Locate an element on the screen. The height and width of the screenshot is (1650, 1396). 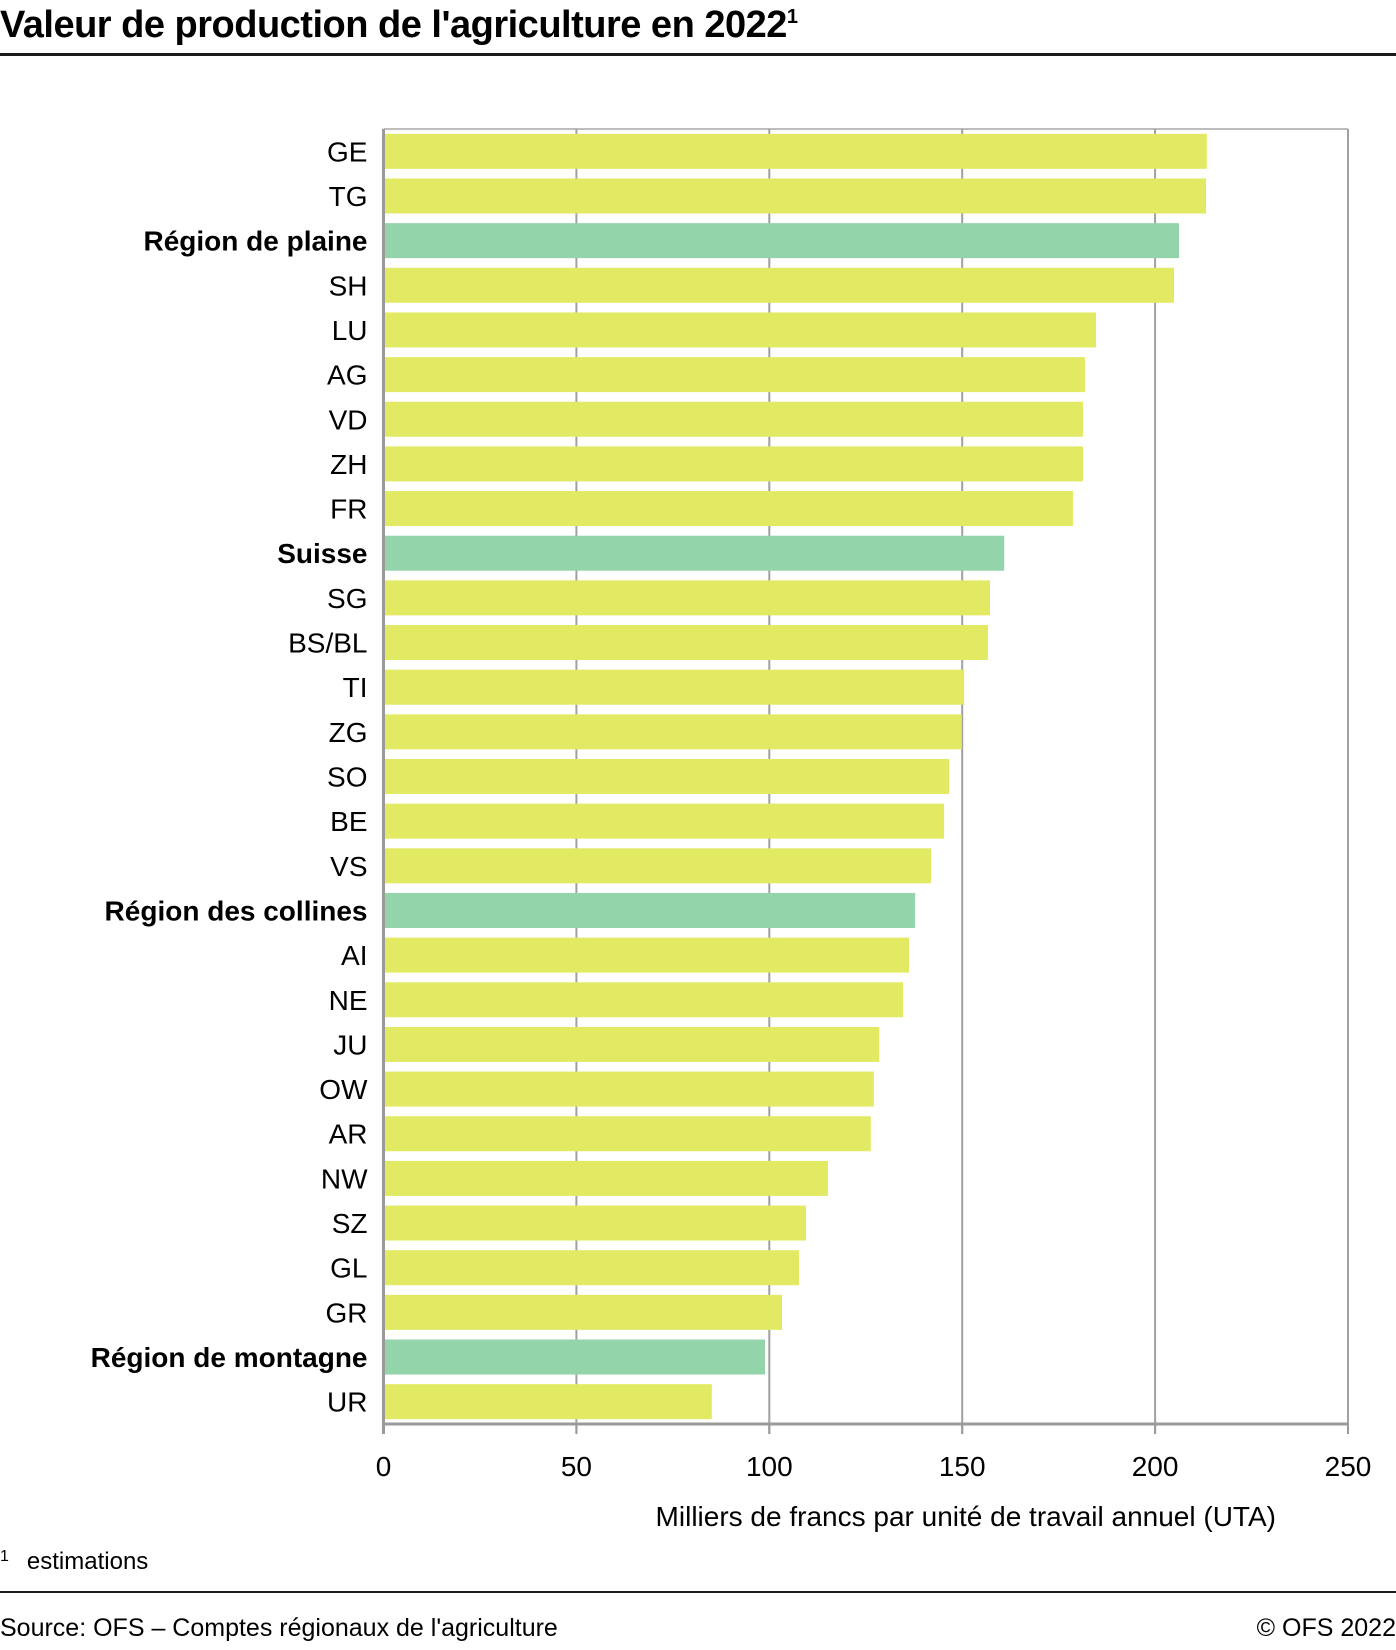
footnote-mark: 1 is located at coordinates (4, 1556).